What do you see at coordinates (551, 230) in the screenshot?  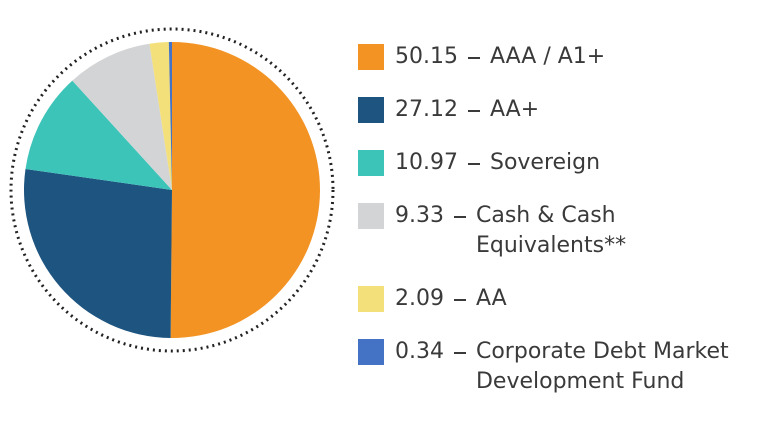 I see `legend-label: Cash & Cash Equivalents**` at bounding box center [551, 230].